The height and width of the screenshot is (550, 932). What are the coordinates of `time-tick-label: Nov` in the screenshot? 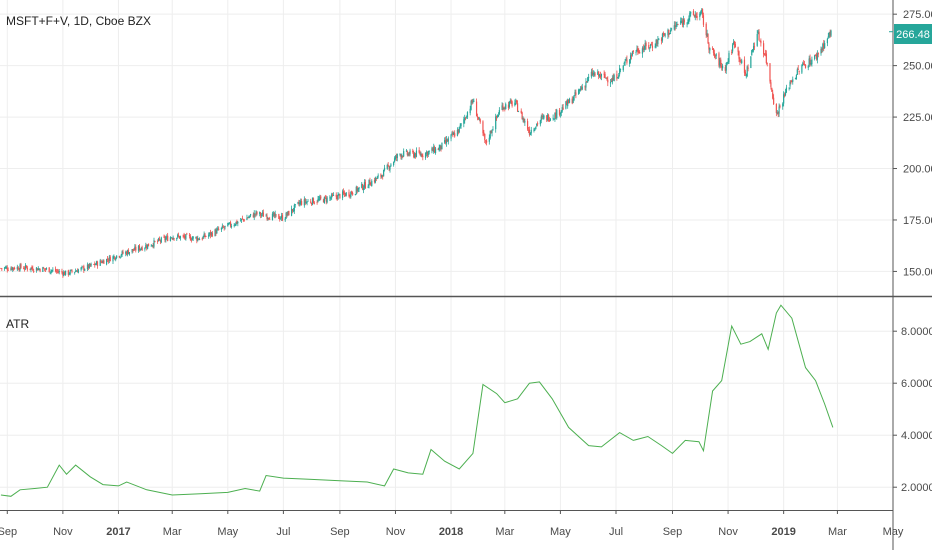 It's located at (728, 532).